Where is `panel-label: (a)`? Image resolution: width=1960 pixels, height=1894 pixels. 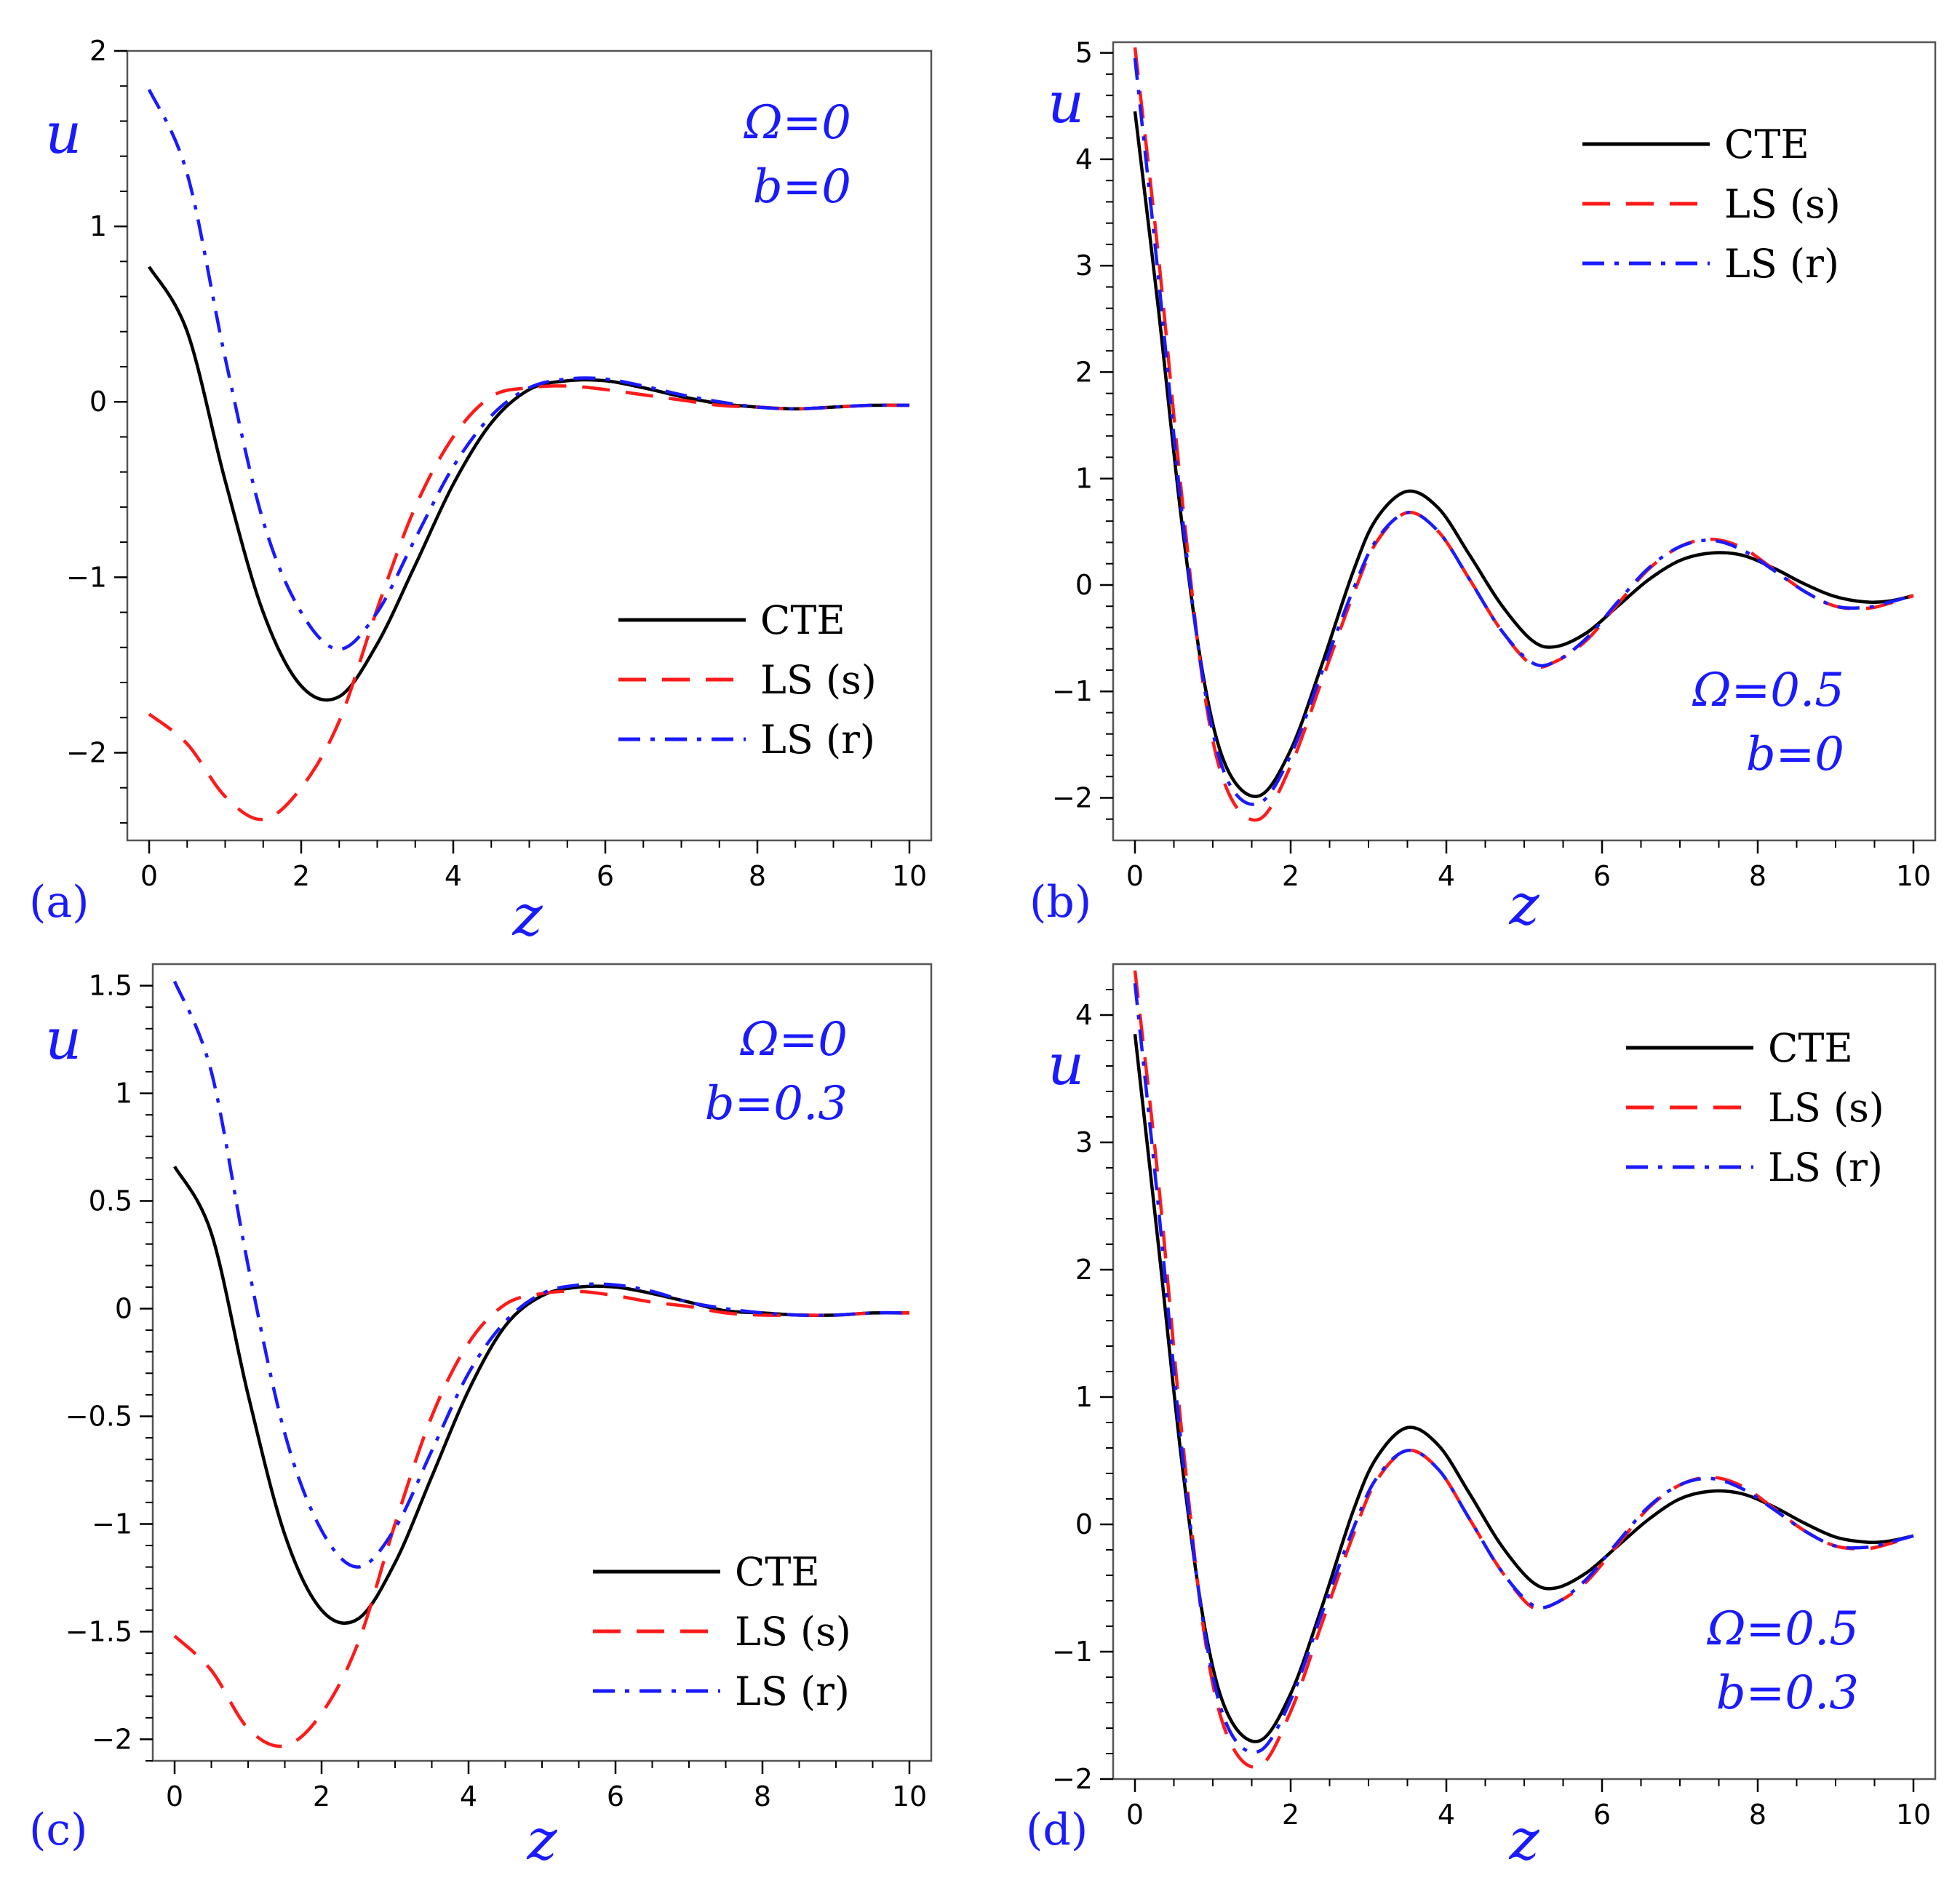 panel-label: (a) is located at coordinates (59, 902).